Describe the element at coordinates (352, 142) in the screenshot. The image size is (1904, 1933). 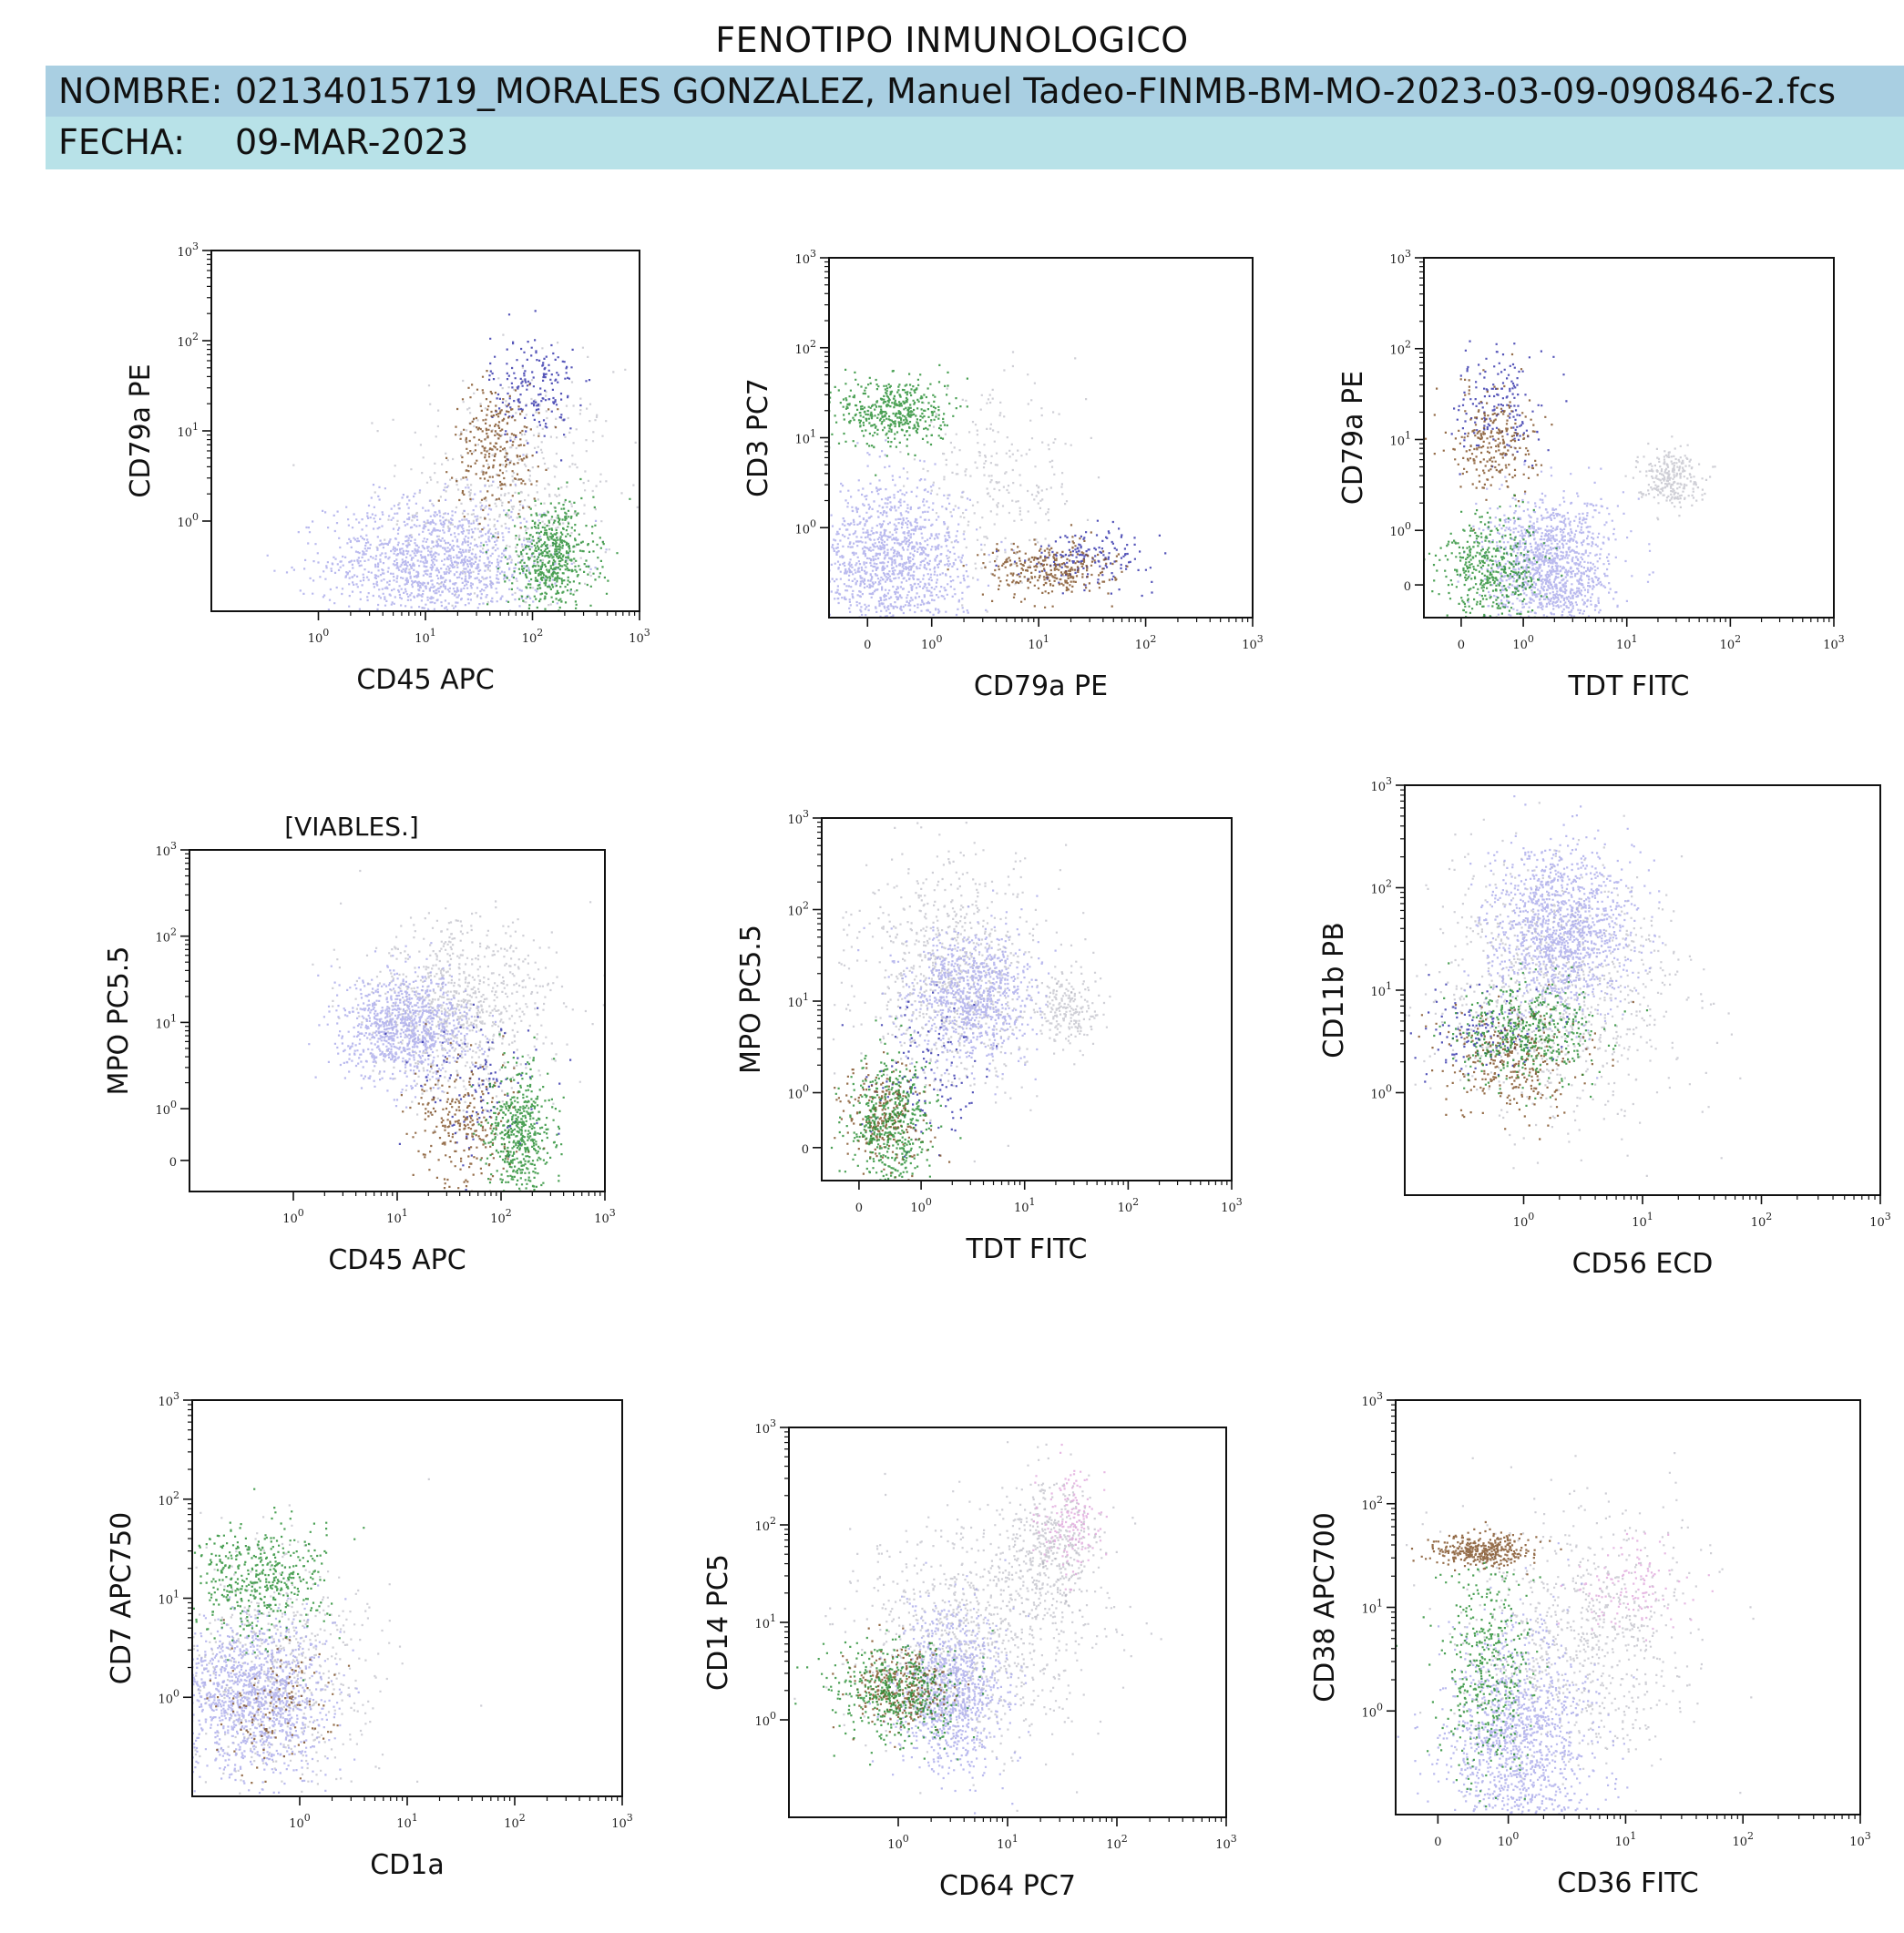
I see `date-value: 09-MAR-2023` at that location.